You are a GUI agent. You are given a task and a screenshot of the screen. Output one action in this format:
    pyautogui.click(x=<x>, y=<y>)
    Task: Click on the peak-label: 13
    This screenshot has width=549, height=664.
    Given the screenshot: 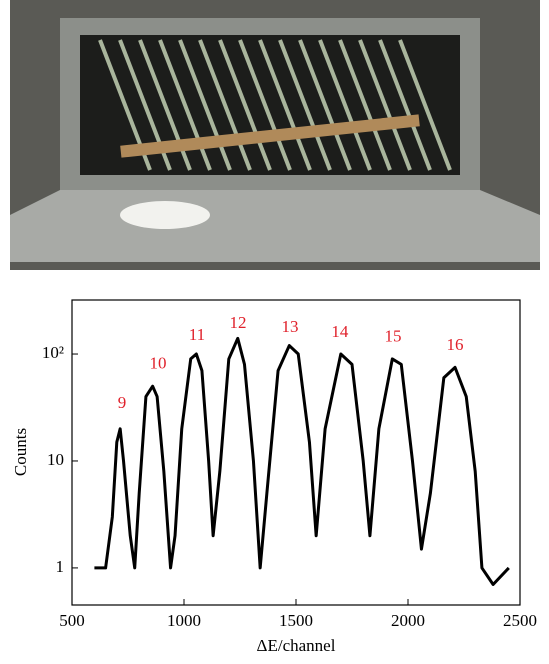 What is the action you would take?
    pyautogui.click(x=289, y=326)
    